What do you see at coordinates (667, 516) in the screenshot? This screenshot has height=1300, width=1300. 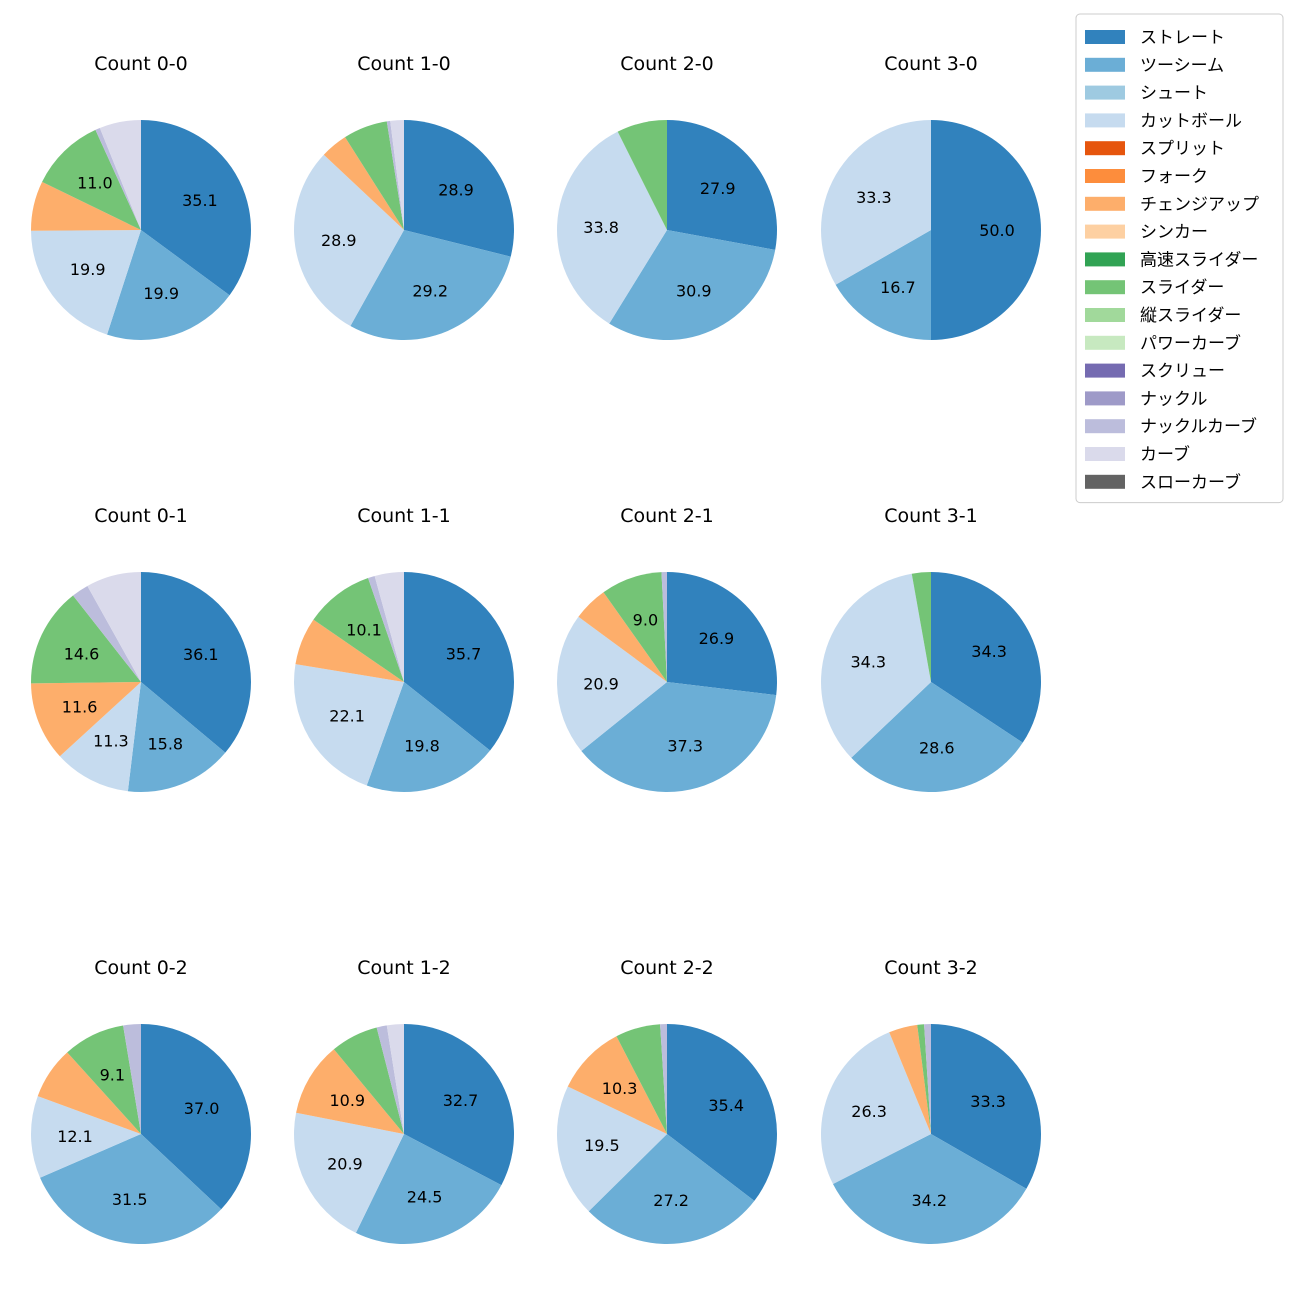 I see `pie-title: Count 2-1` at bounding box center [667, 516].